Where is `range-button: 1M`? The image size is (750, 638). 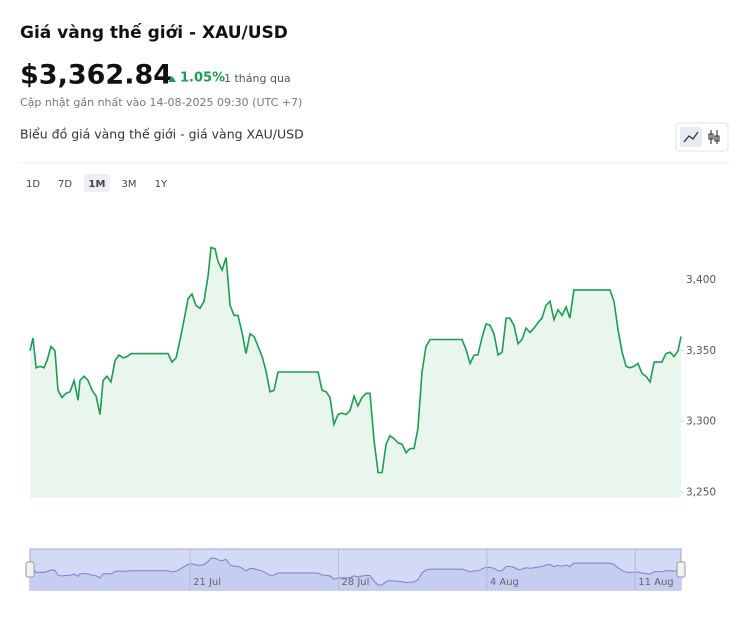 range-button: 1M is located at coordinates (97, 184).